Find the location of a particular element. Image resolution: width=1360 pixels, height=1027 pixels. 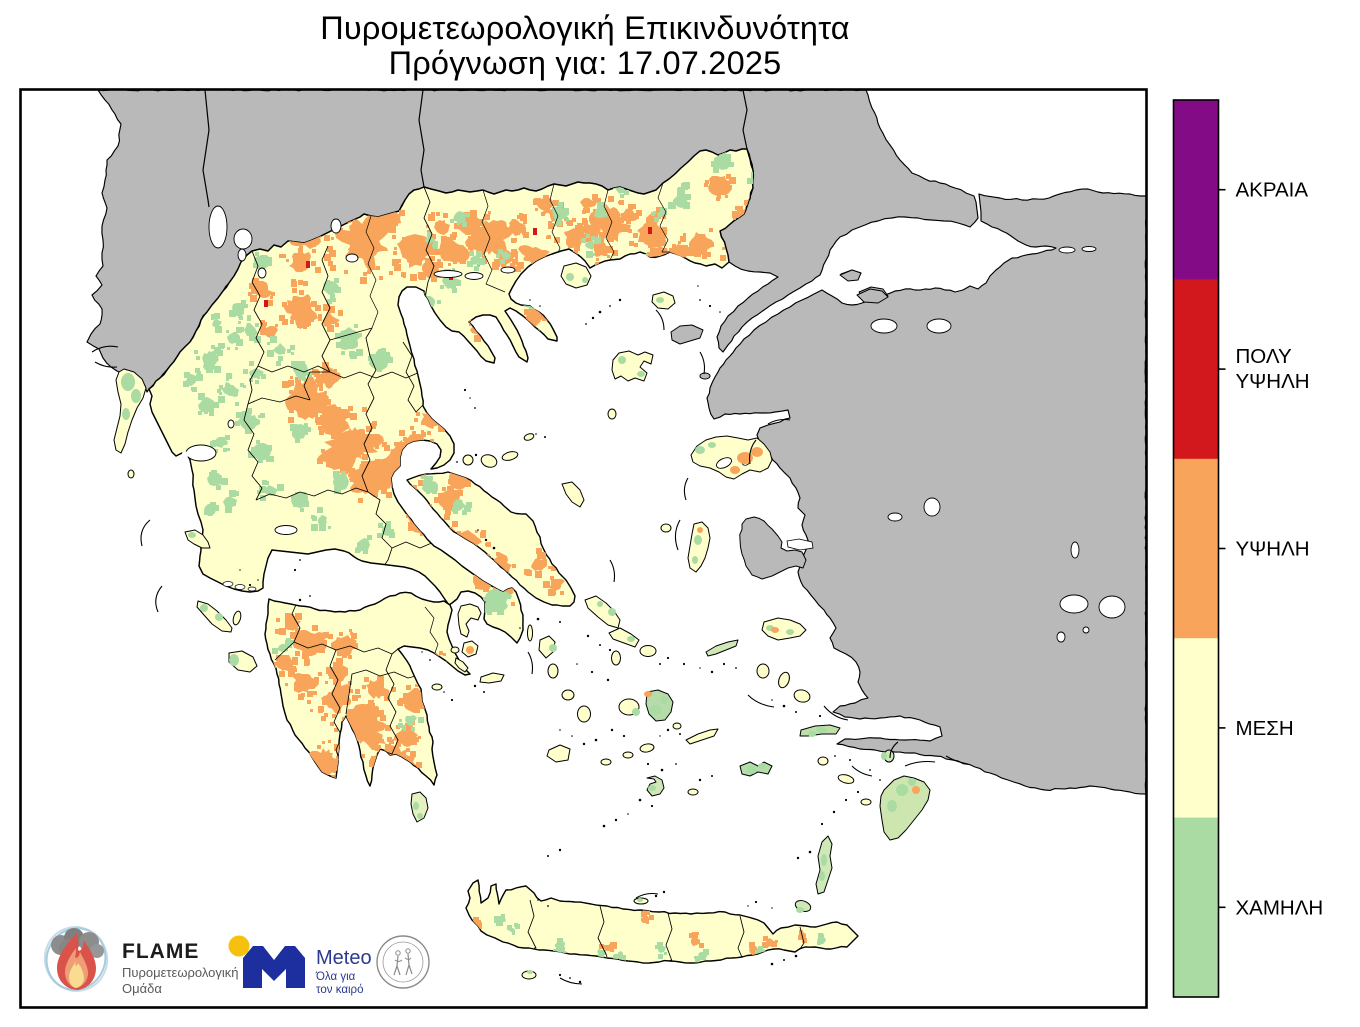

svg-text: Meteo is located at coordinates (344, 958).